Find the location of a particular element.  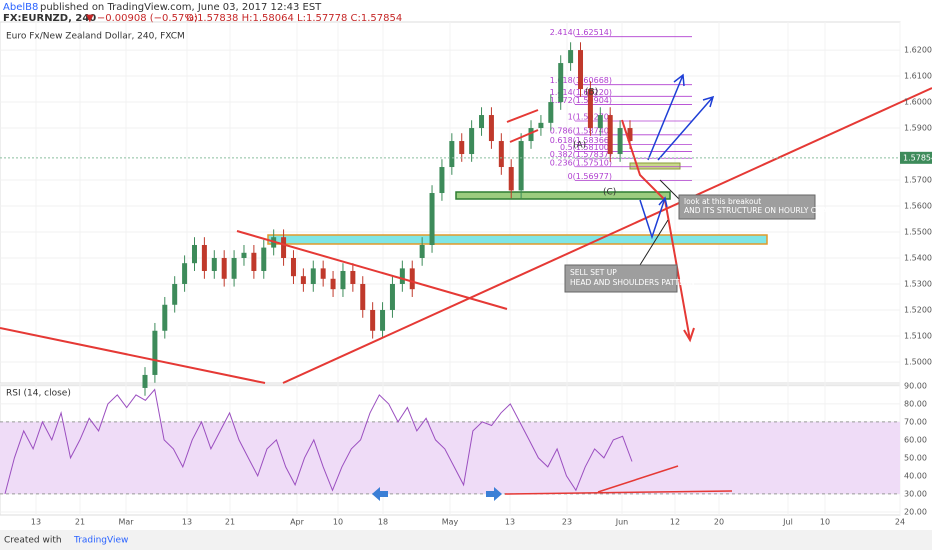

last-price-label: 1.57854 is located at coordinates (917, 157).